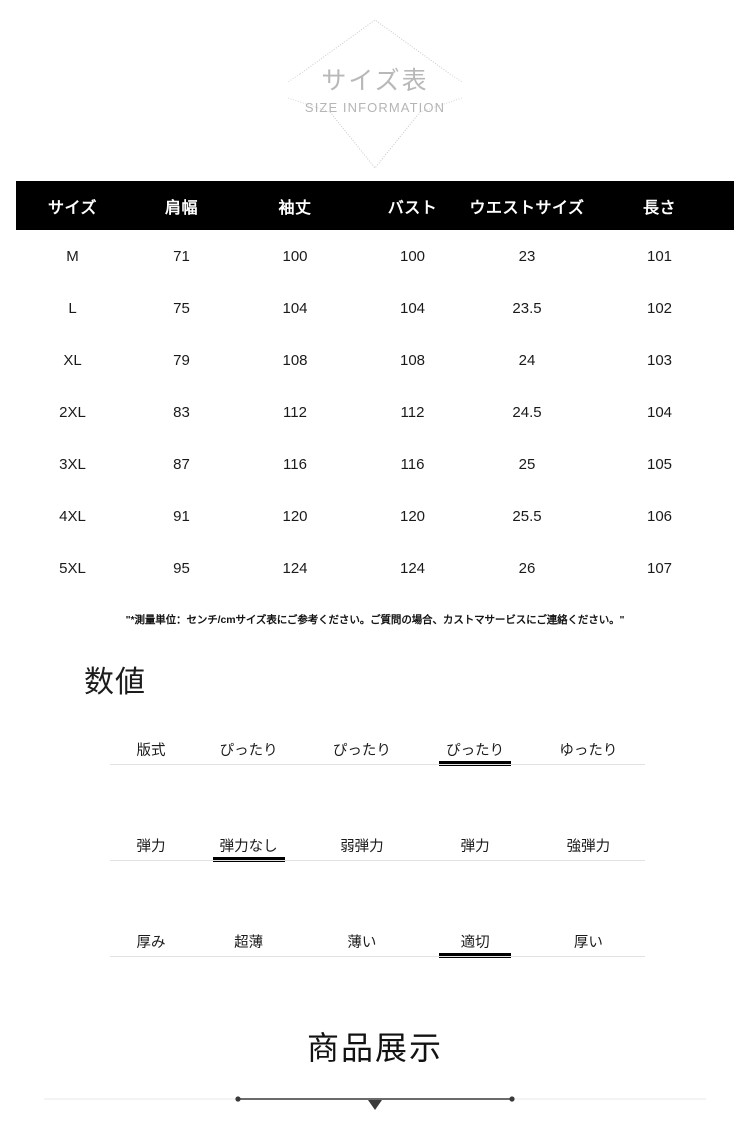 This screenshot has height=1129, width=750. I want to click on cell-waist: 25, so click(527, 464).